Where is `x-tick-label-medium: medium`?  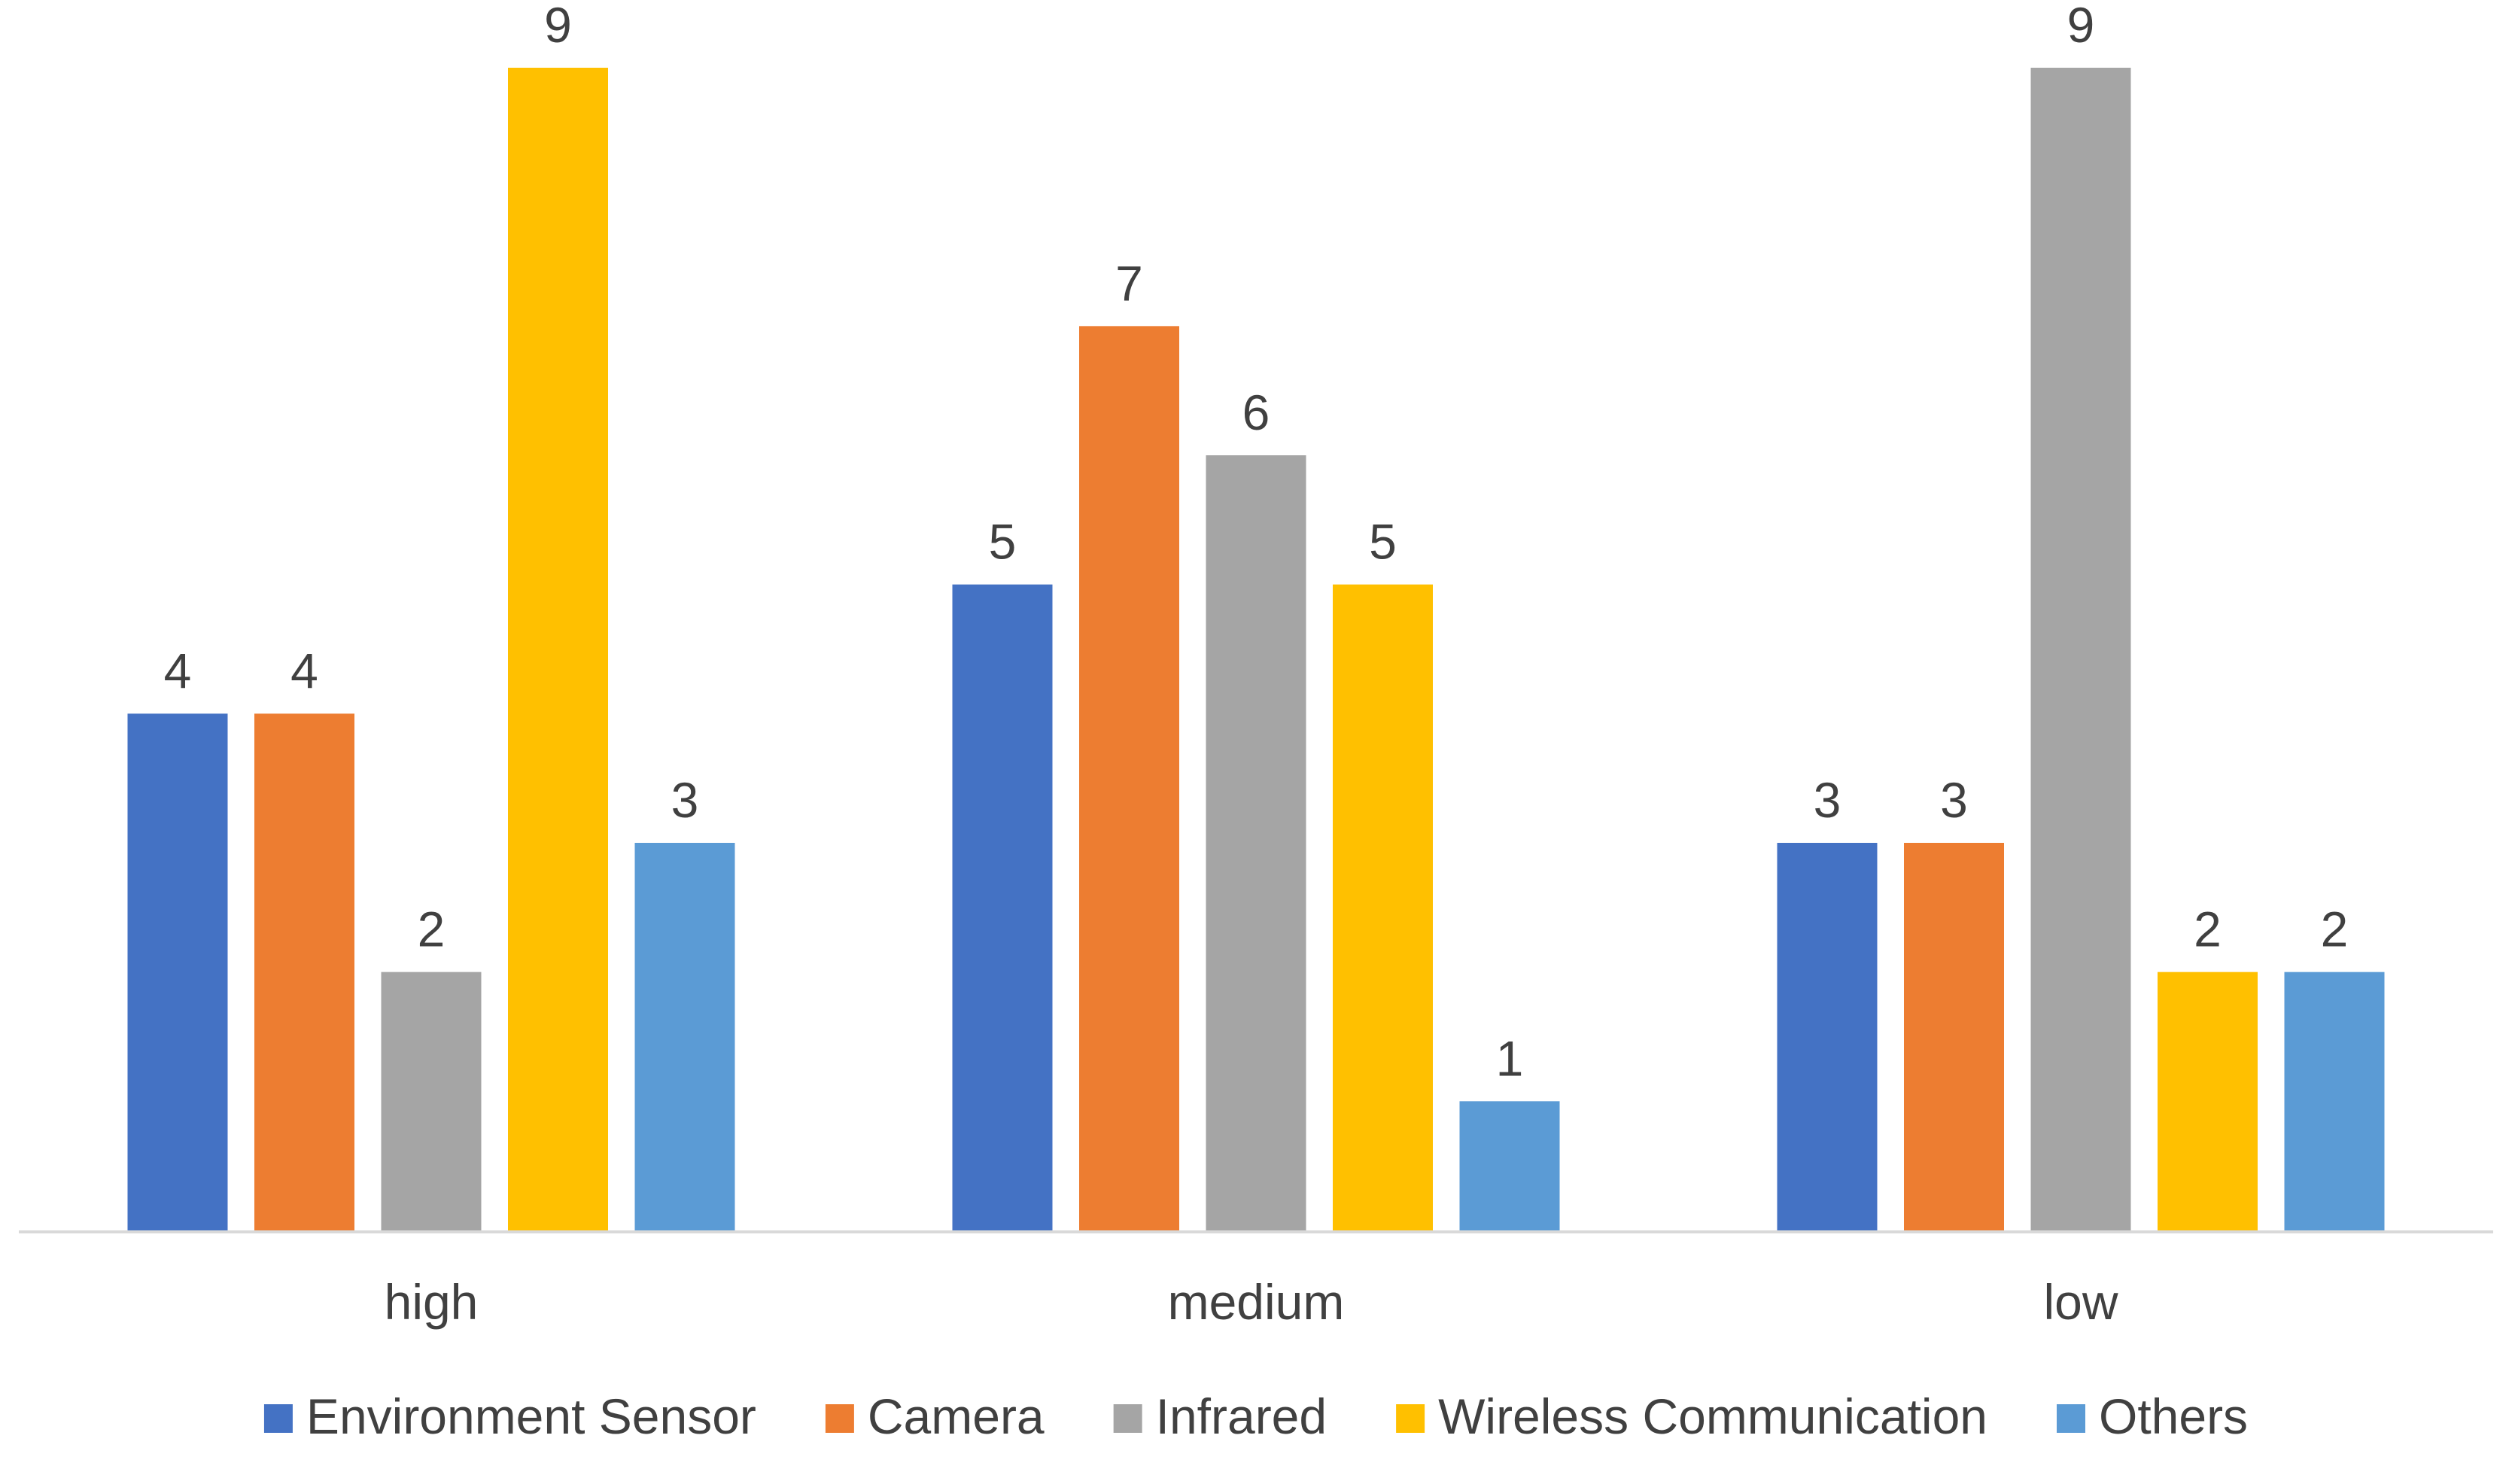
x-tick-label-medium: medium is located at coordinates (1256, 1302).